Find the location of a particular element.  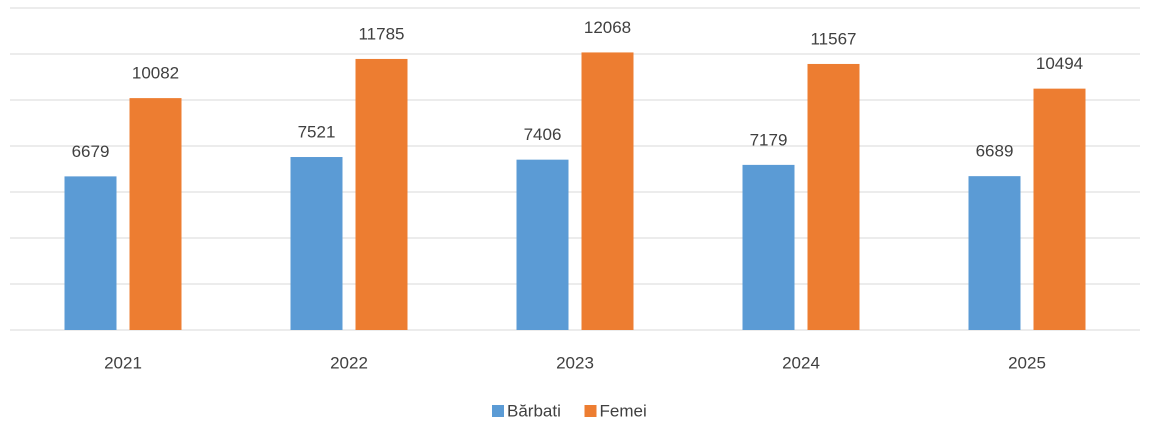

data-label: 6679 is located at coordinates (91, 151).